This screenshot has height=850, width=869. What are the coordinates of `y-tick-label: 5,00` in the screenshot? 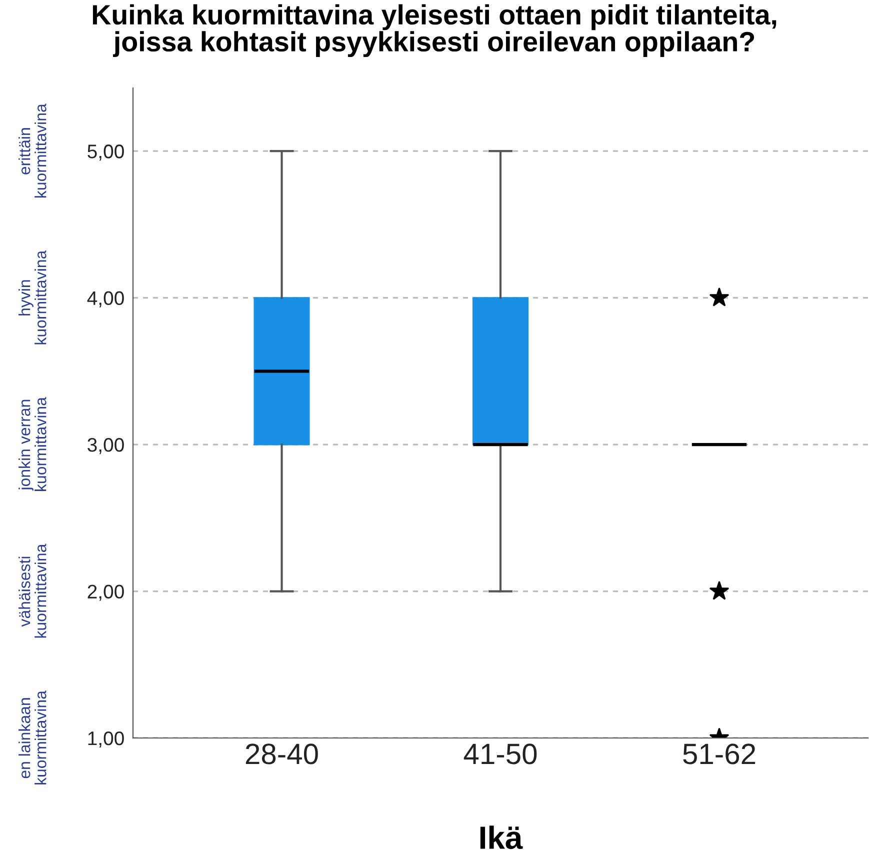 It's located at (106, 152).